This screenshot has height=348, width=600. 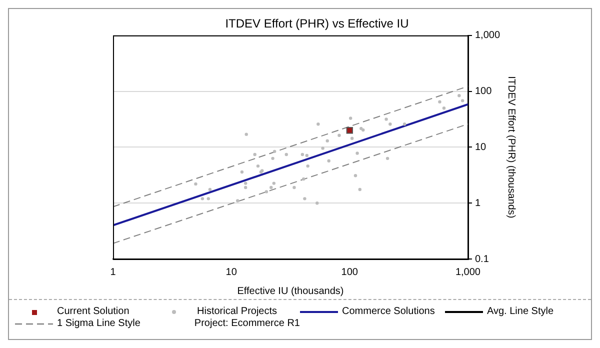 What do you see at coordinates (480, 147) in the screenshot?
I see `y-tick-label: 10` at bounding box center [480, 147].